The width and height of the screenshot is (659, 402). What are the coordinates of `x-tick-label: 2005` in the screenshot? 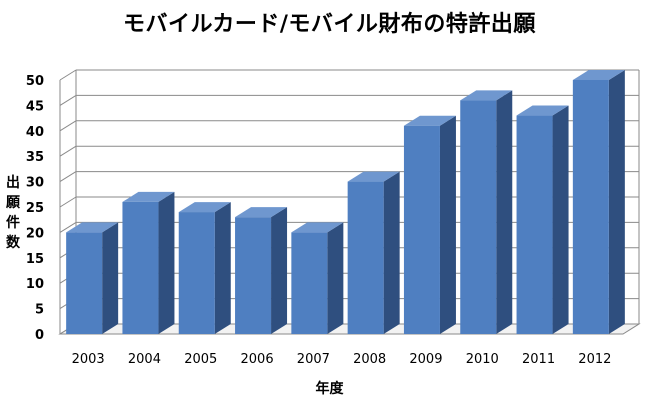 It's located at (200, 359).